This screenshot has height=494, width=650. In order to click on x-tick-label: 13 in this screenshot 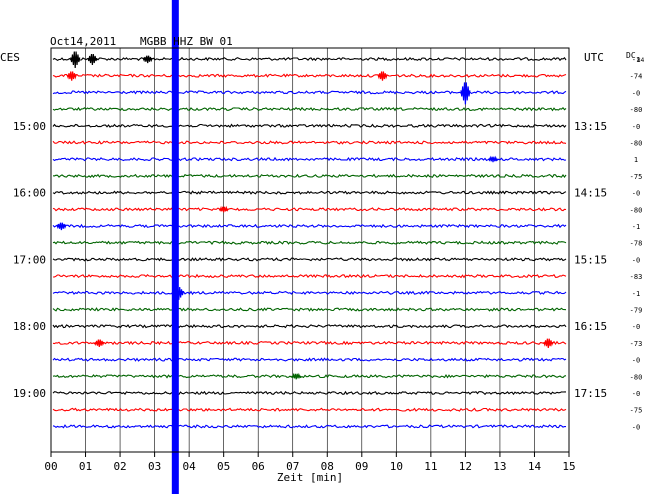, I will do `click(499, 466)`.